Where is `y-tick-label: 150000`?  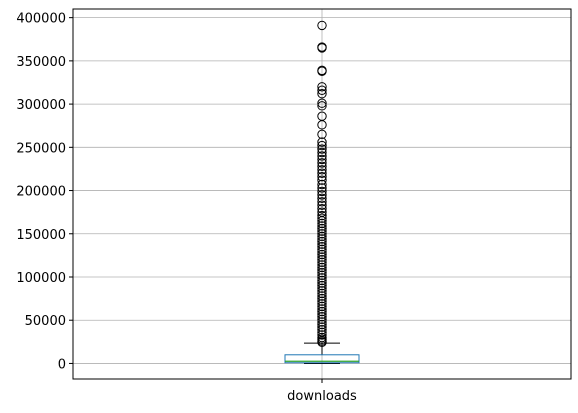
y-tick-label: 150000 is located at coordinates (41, 235).